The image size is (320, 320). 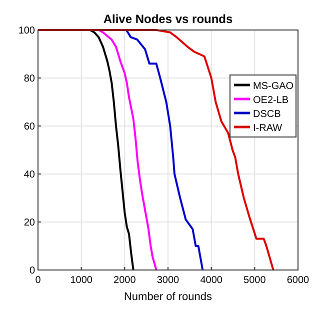 I want to click on x-tick-label: 2000, so click(x=125, y=280).